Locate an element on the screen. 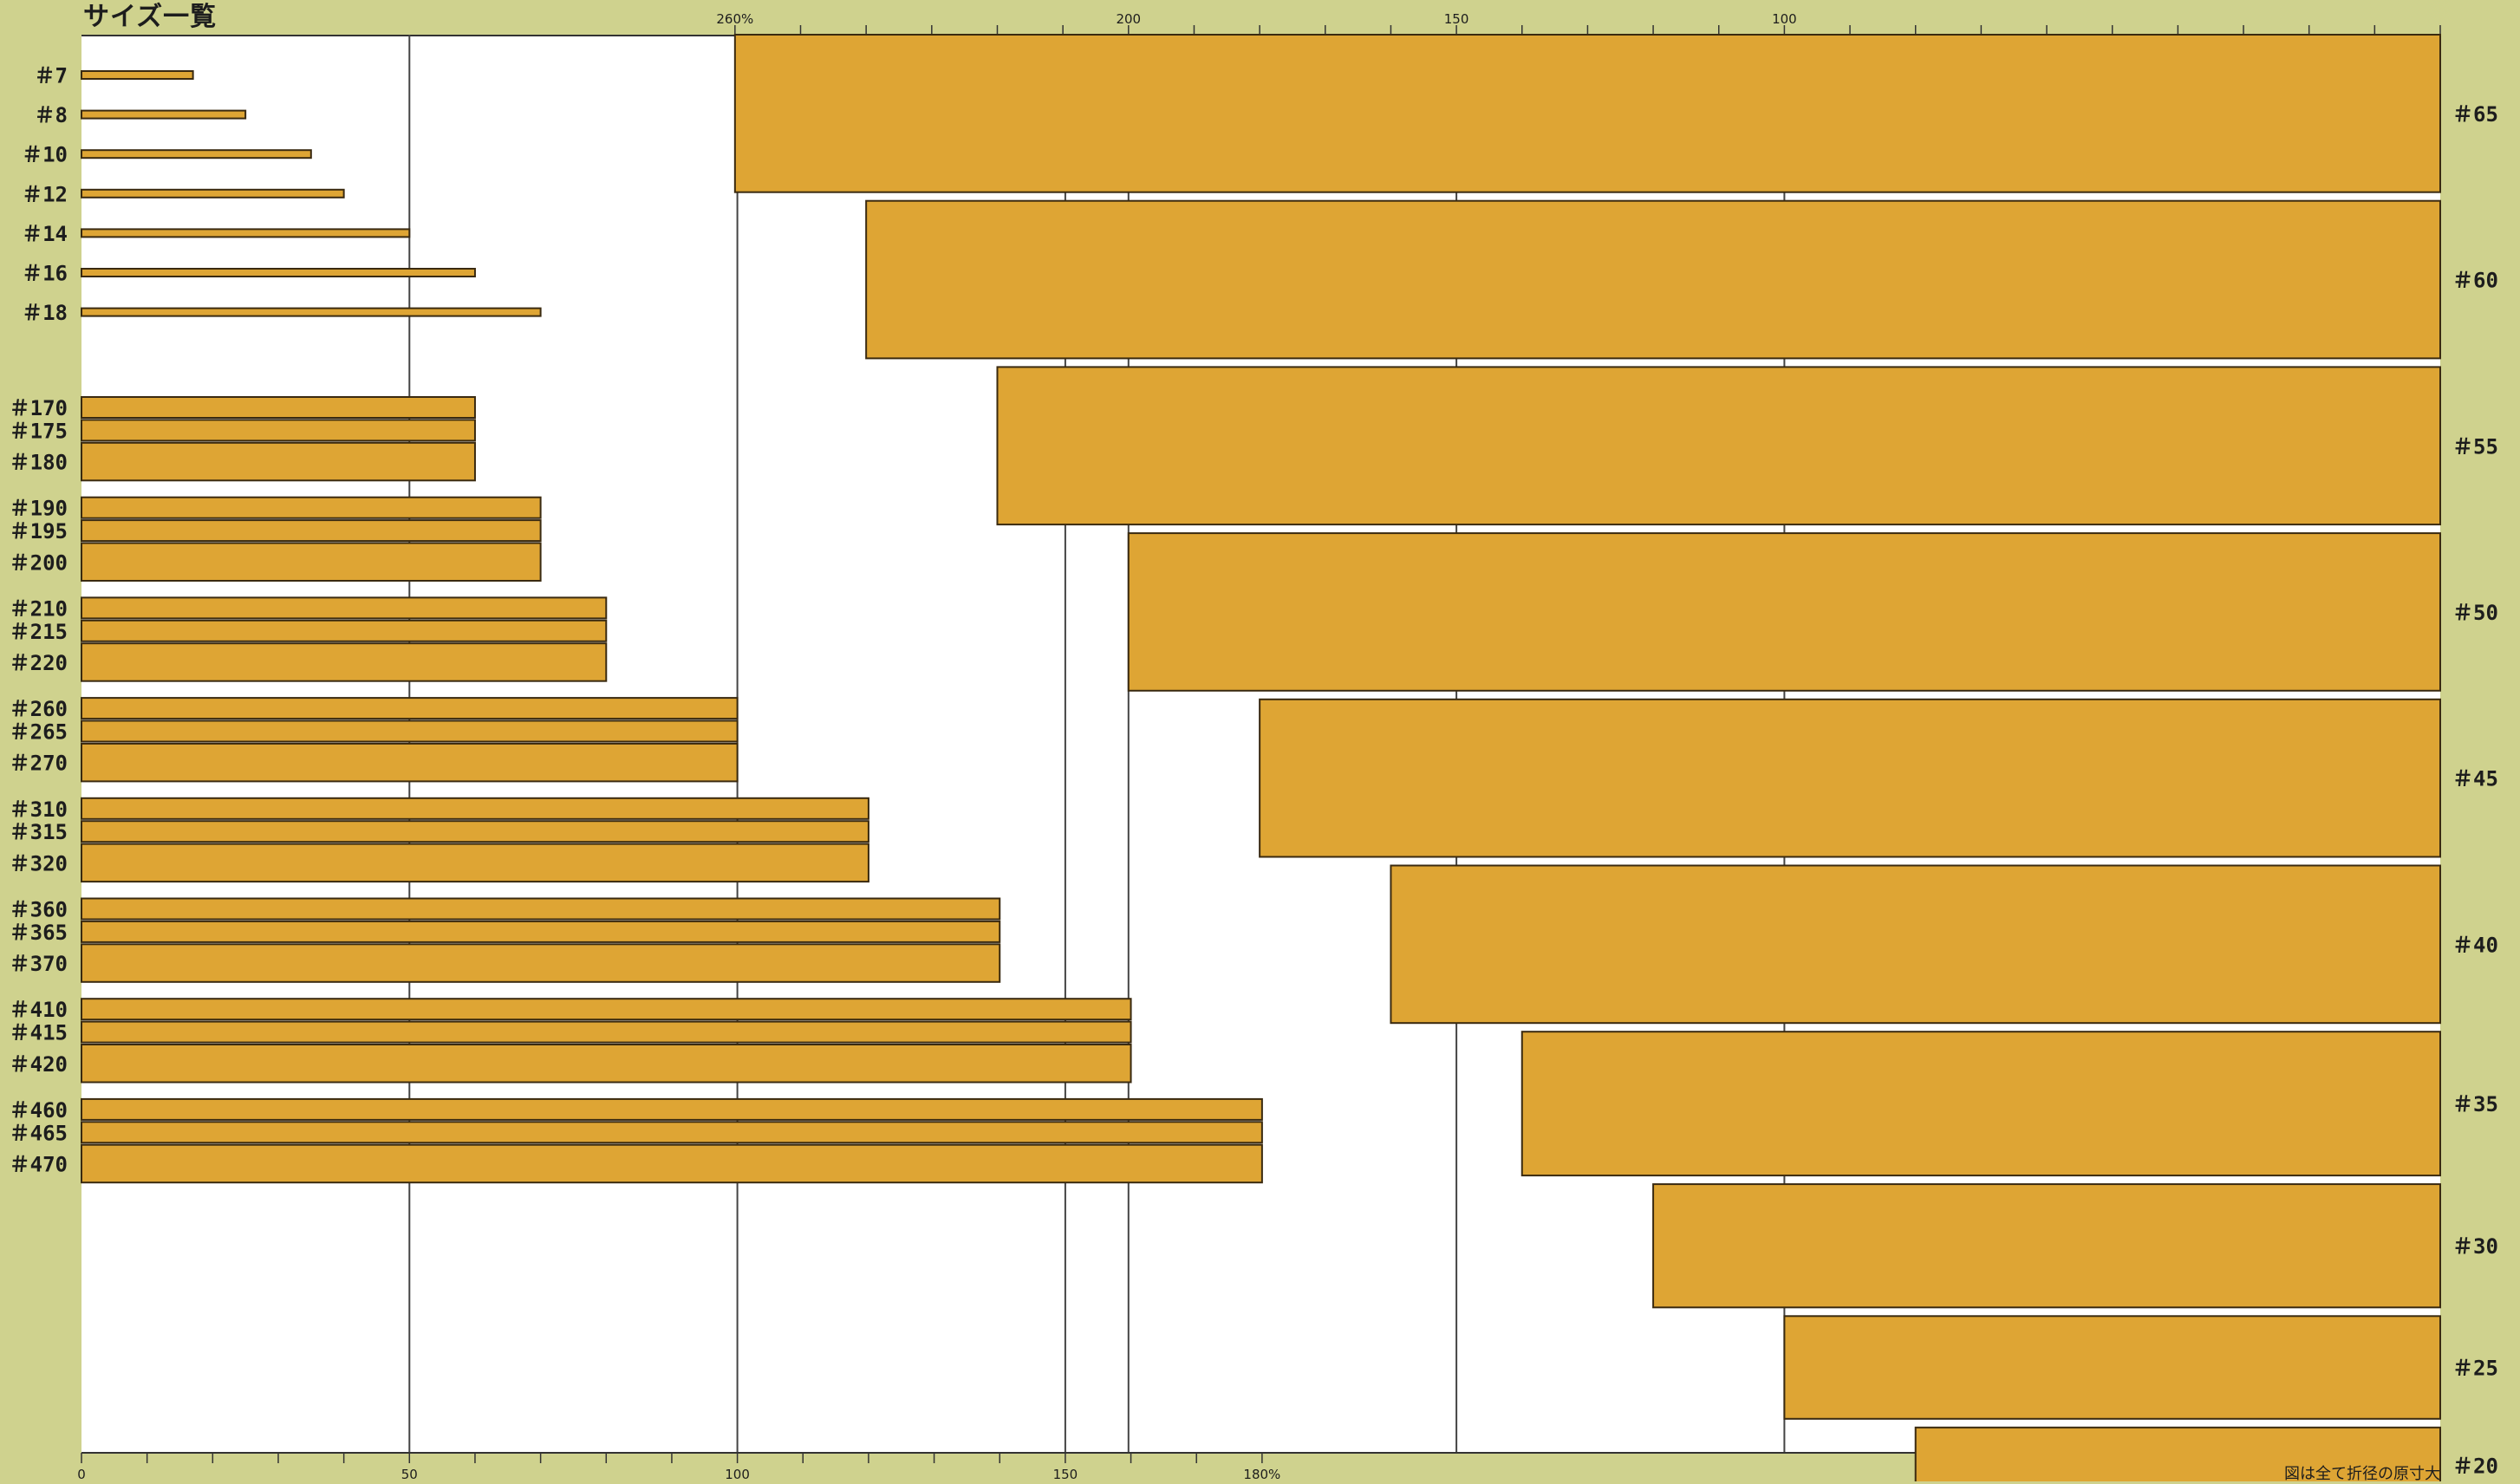 The image size is (2520, 1484). bar-label: ＃260 is located at coordinates (39, 709).